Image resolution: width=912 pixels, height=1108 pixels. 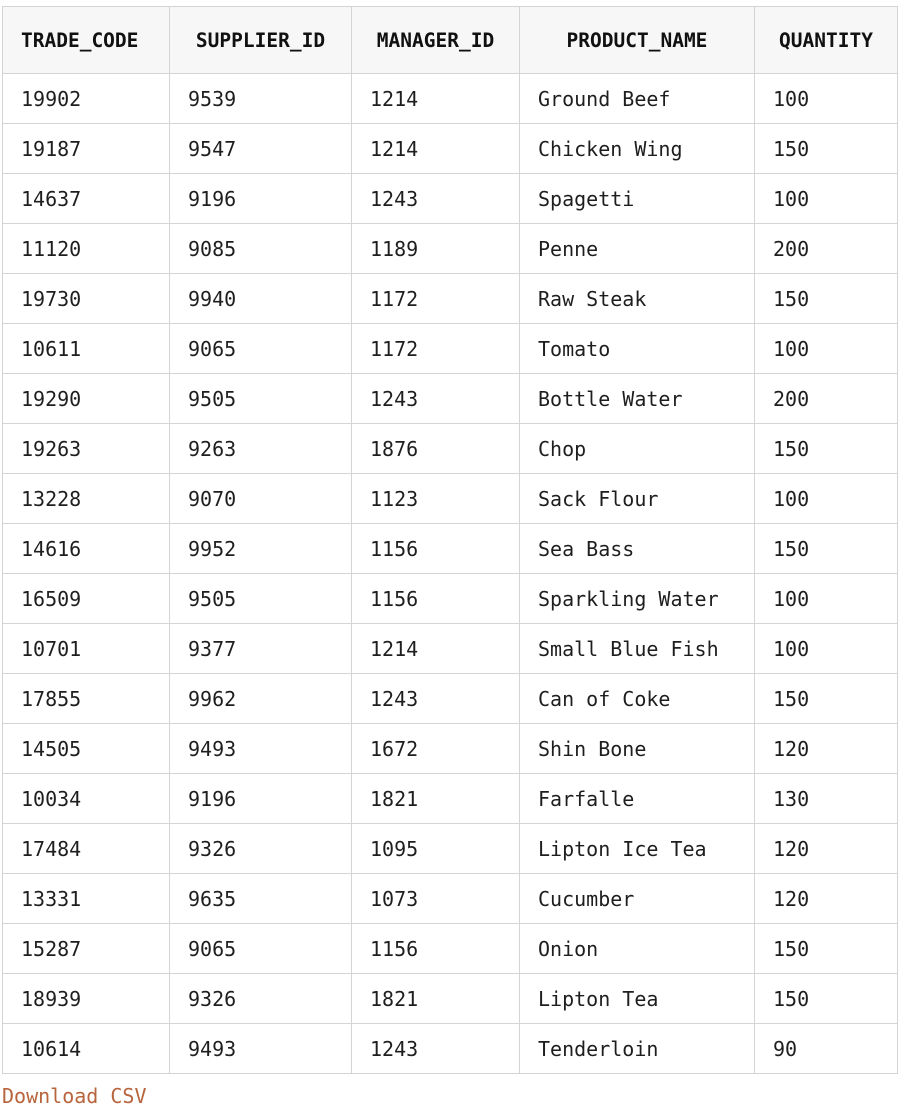 I want to click on cell-product-name: Can of Coke, so click(x=637, y=698).